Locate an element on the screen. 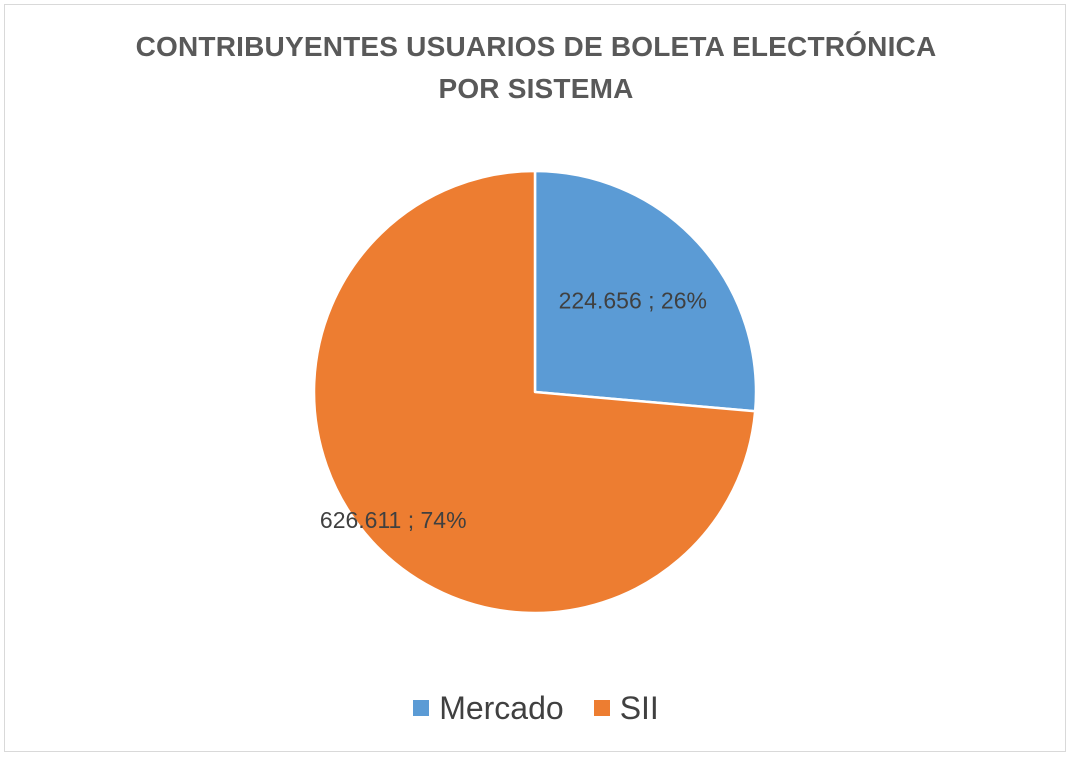 Image resolution: width=1072 pixels, height=758 pixels. legend-item-sii: SII is located at coordinates (626, 708).